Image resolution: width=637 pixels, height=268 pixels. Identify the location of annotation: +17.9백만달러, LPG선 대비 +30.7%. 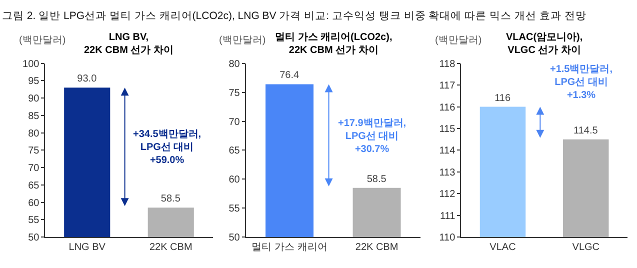
(372, 136).